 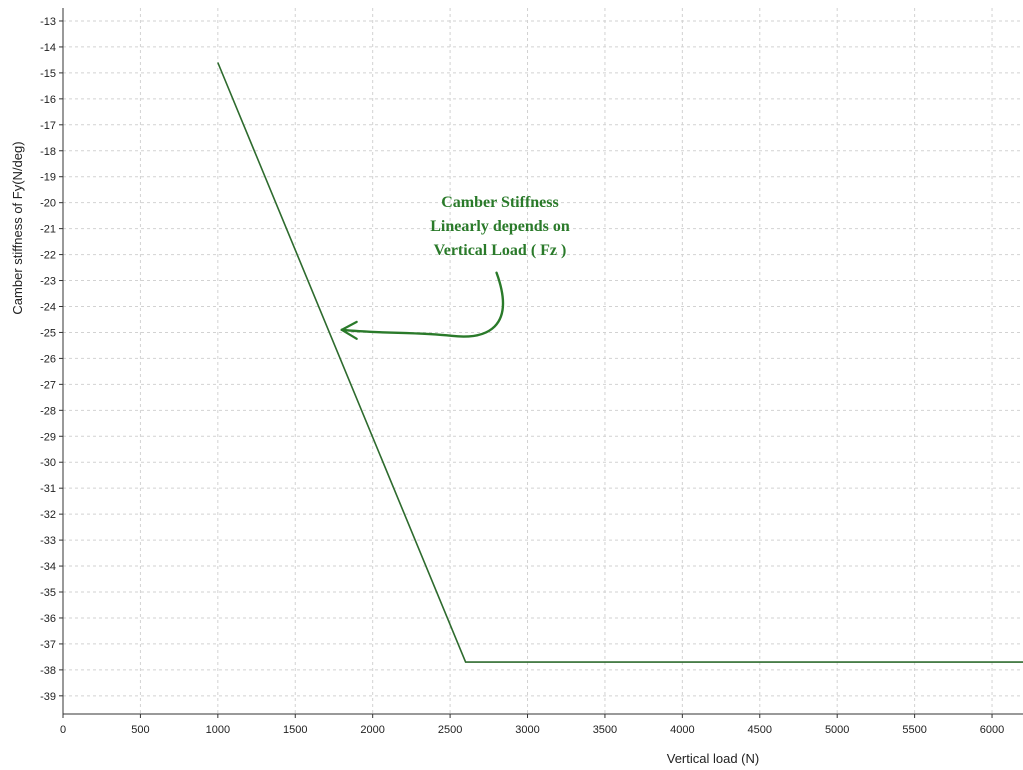 What do you see at coordinates (500, 250) in the screenshot?
I see `annotation-text-line: Vertical Load ( Fz )` at bounding box center [500, 250].